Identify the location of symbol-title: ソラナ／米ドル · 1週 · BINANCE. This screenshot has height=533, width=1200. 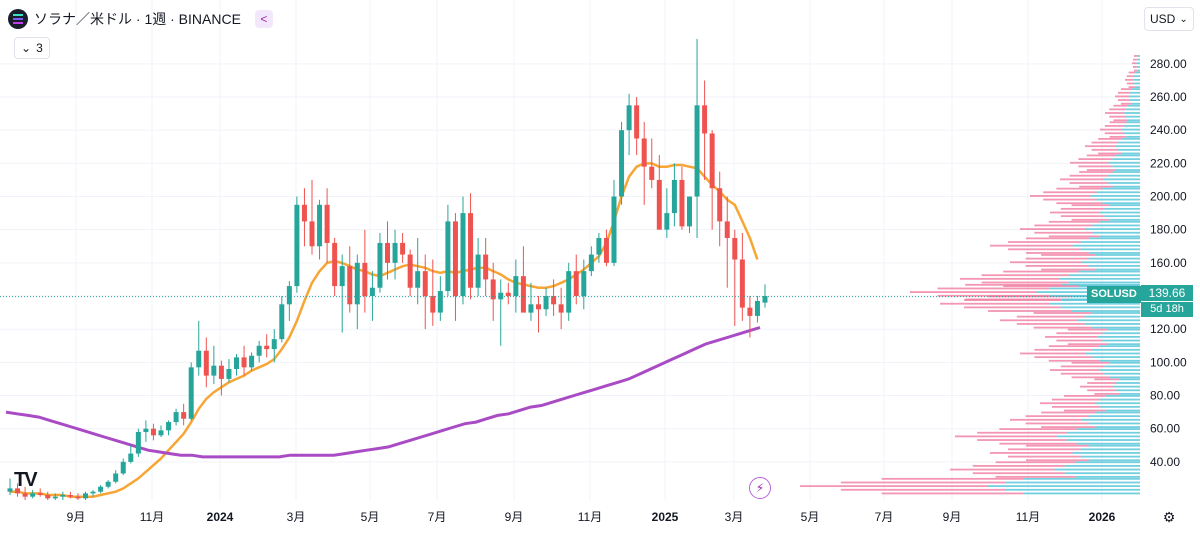
(137, 19).